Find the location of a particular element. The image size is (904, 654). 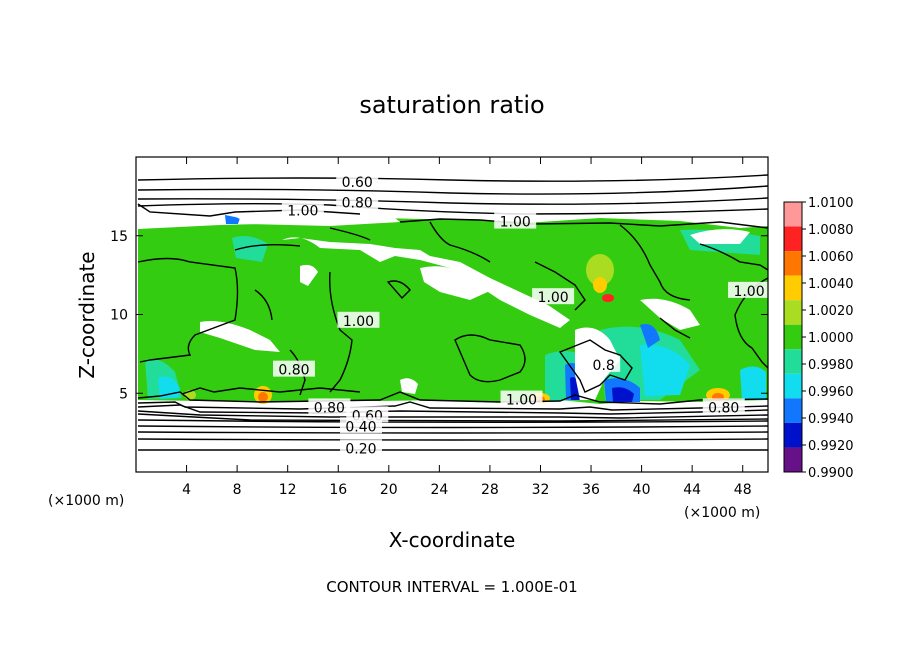

colorbar-label: 0.9940 is located at coordinates (831, 419).